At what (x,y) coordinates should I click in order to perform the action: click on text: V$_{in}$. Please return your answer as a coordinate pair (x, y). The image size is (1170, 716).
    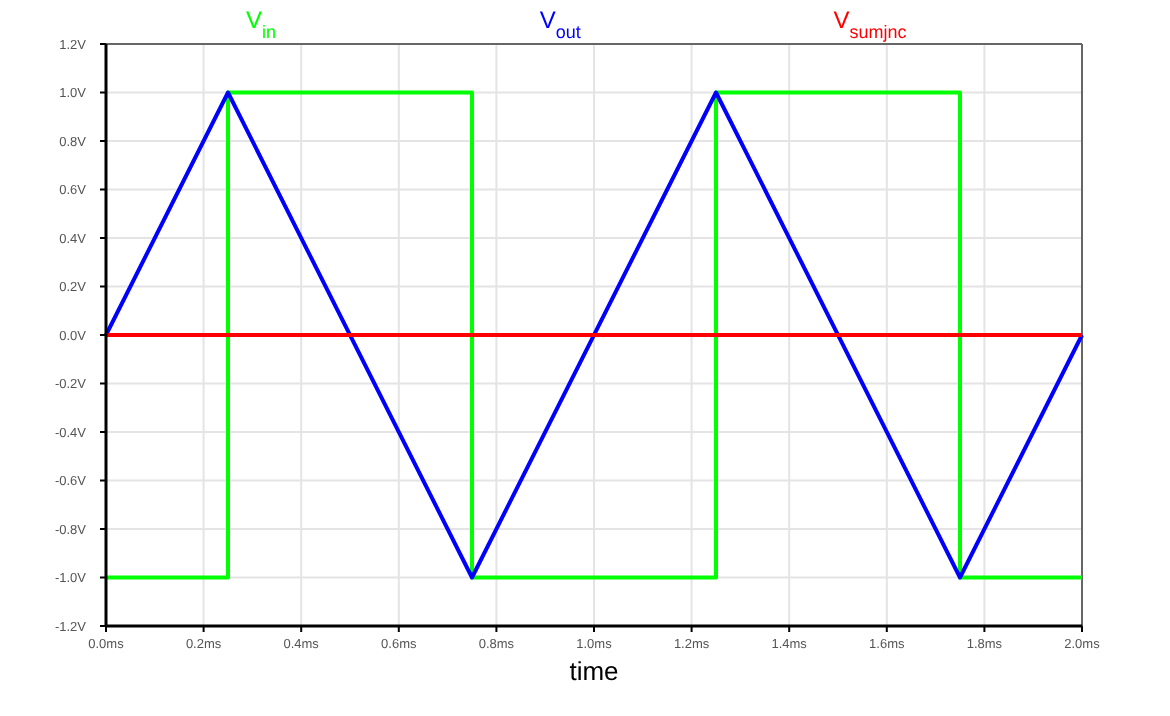
    Looking at the image, I should click on (261, 24).